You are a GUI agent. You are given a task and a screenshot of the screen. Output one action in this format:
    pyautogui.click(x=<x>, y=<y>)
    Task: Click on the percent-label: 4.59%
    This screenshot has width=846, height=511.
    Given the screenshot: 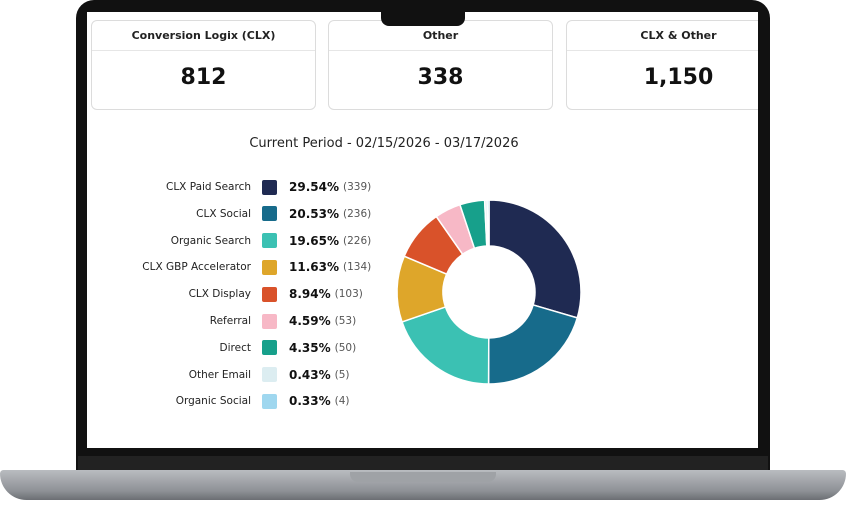 What is the action you would take?
    pyautogui.click(x=310, y=321)
    